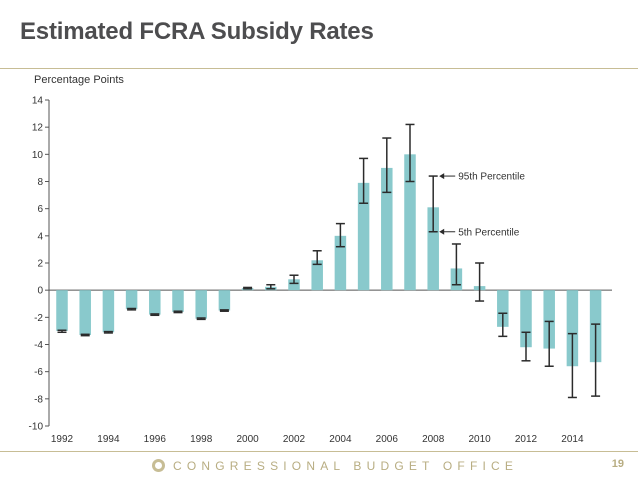  What do you see at coordinates (36, 427) in the screenshot?
I see `y-tick-label: -10` at bounding box center [36, 427].